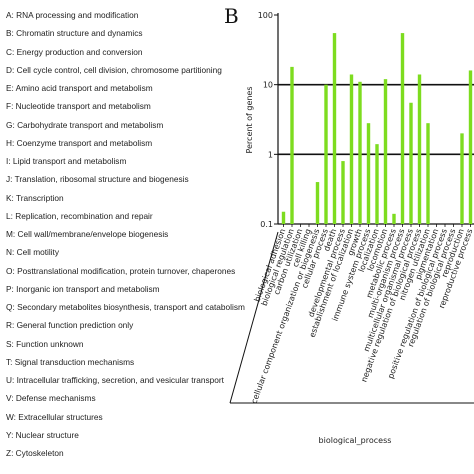 Image resolution: width=474 pixels, height=474 pixels. What do you see at coordinates (85, 124) in the screenshot?
I see `legend-item: G: Carbohydrate transport and metabolism` at bounding box center [85, 124].